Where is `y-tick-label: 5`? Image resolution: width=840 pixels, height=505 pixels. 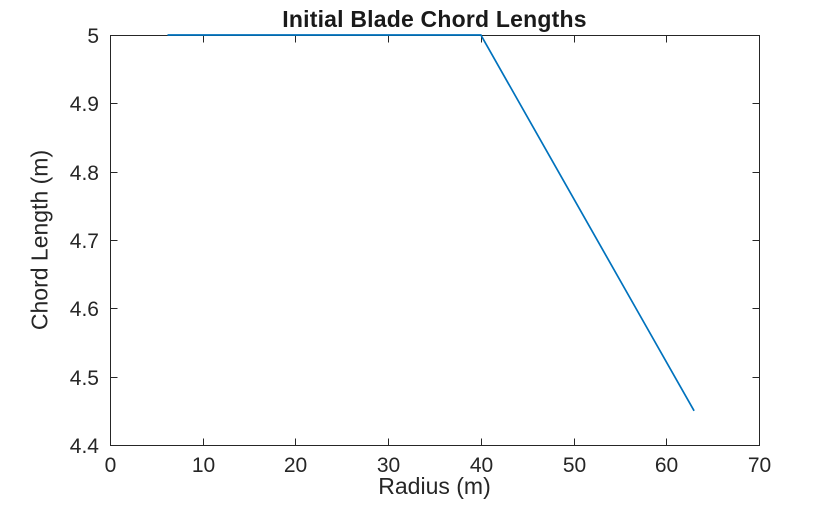 y-tick-label: 5 is located at coordinates (93, 36).